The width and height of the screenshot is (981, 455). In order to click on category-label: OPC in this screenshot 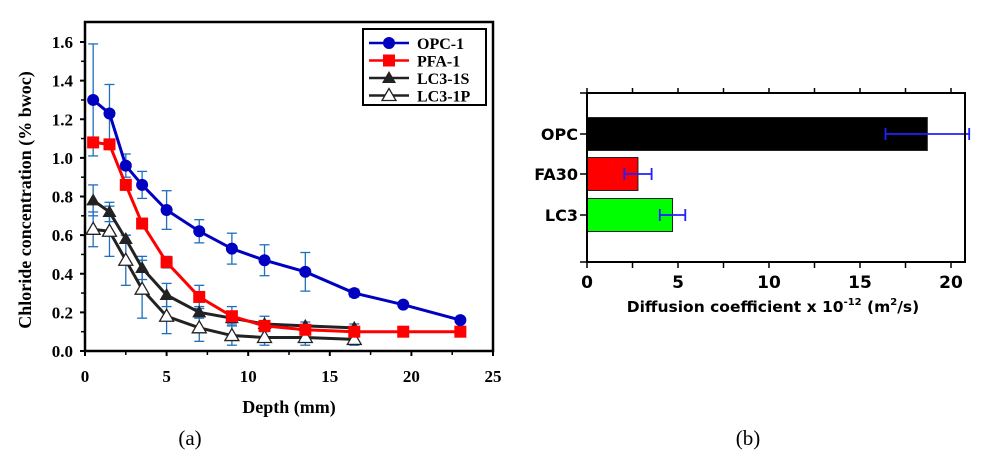, I will do `click(559, 134)`.